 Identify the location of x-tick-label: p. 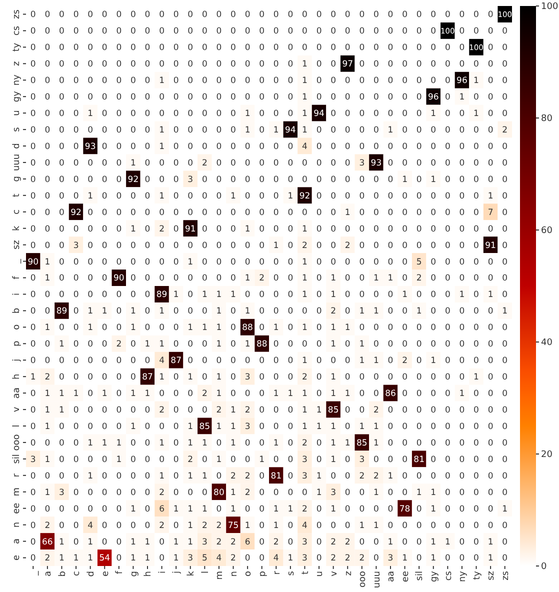
(263, 573).